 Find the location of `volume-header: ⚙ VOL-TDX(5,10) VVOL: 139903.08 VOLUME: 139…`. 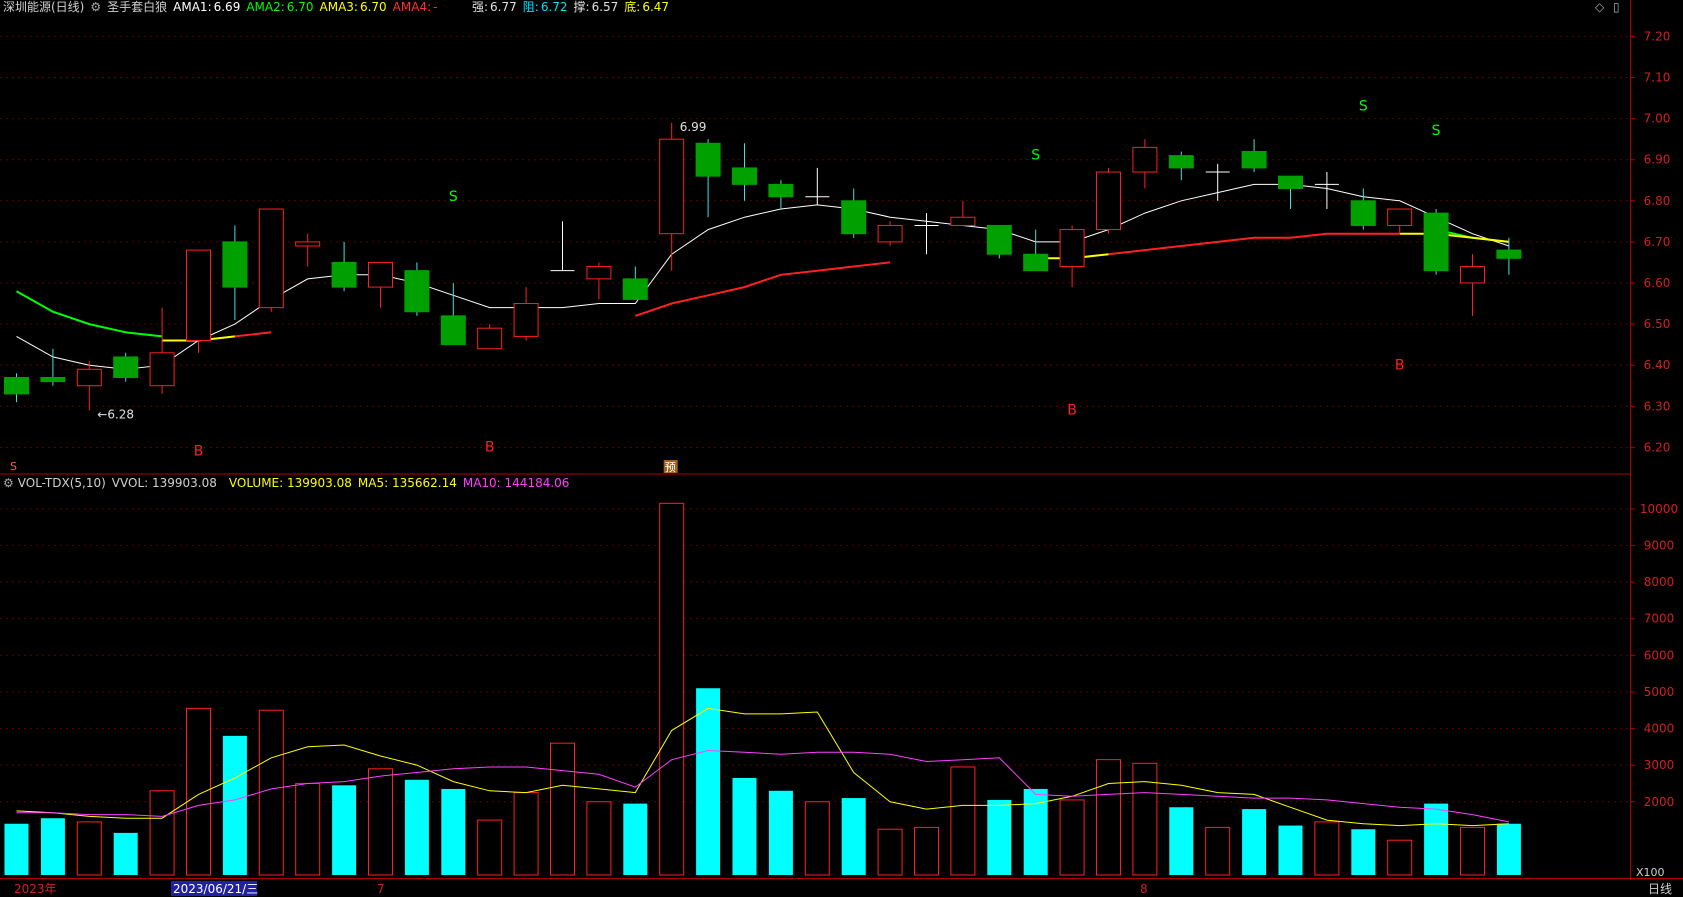

volume-header: ⚙ VOL-TDX(5,10) VVOL: 139903.08 VOLUME: 139… is located at coordinates (289, 483).